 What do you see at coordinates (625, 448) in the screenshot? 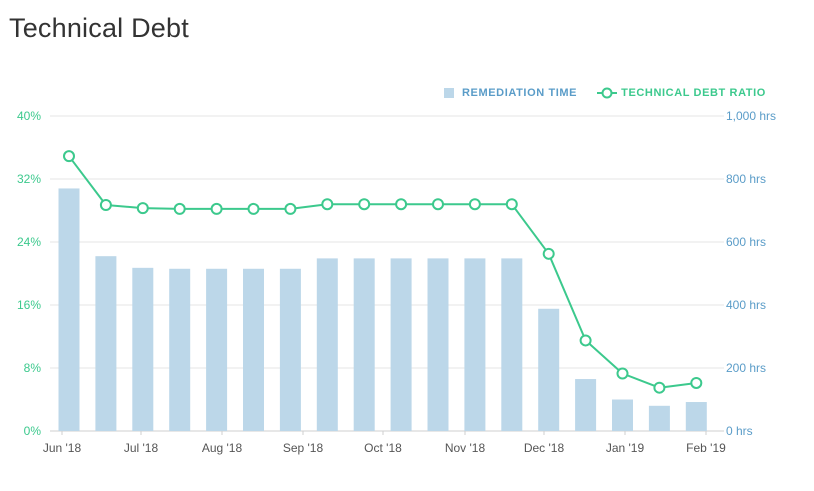
I see `x-axis-tick-label: Jan '19` at bounding box center [625, 448].